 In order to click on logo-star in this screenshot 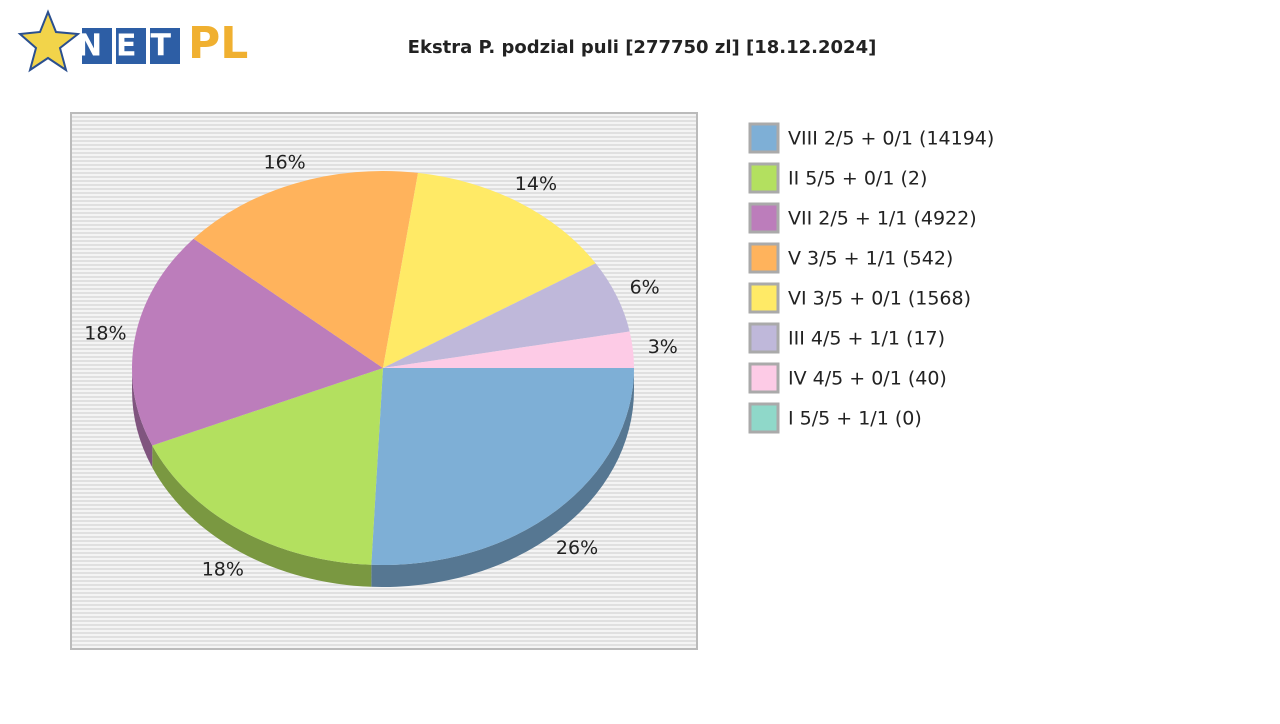, I will do `click(49, 41)`.